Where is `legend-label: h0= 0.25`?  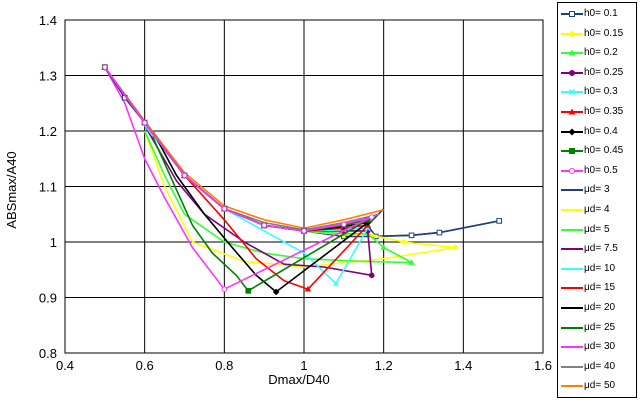 legend-label: h0= 0.25 is located at coordinates (604, 72).